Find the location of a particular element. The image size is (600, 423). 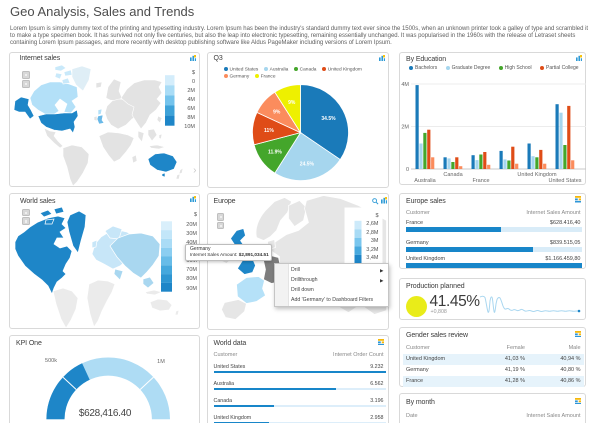

svg-text: Canada is located at coordinates (453, 175).